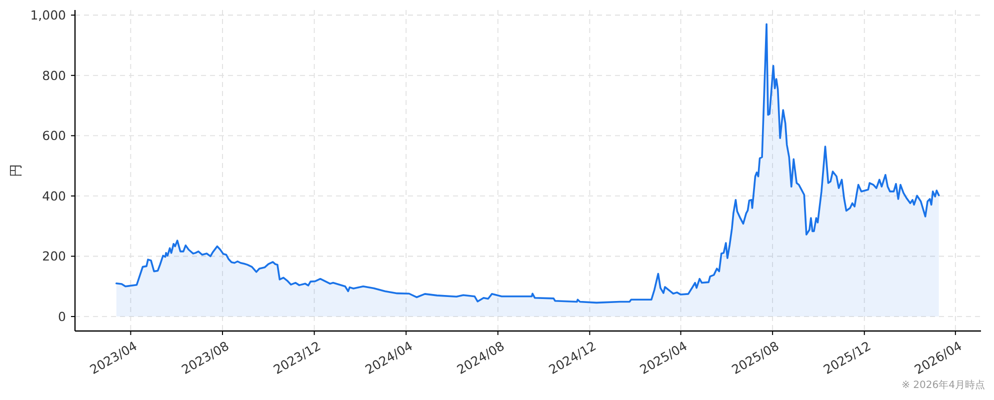  What do you see at coordinates (54, 136) in the screenshot?
I see `y-tick-label: 600` at bounding box center [54, 136].